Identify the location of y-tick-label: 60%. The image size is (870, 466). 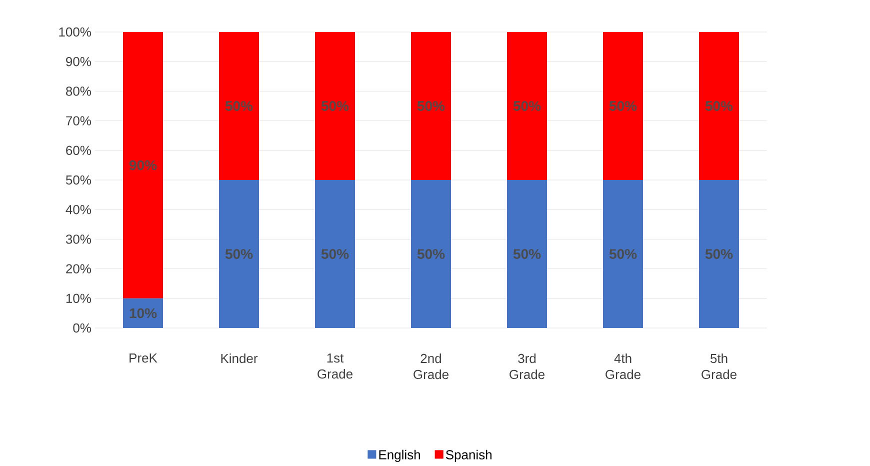
(79, 150).